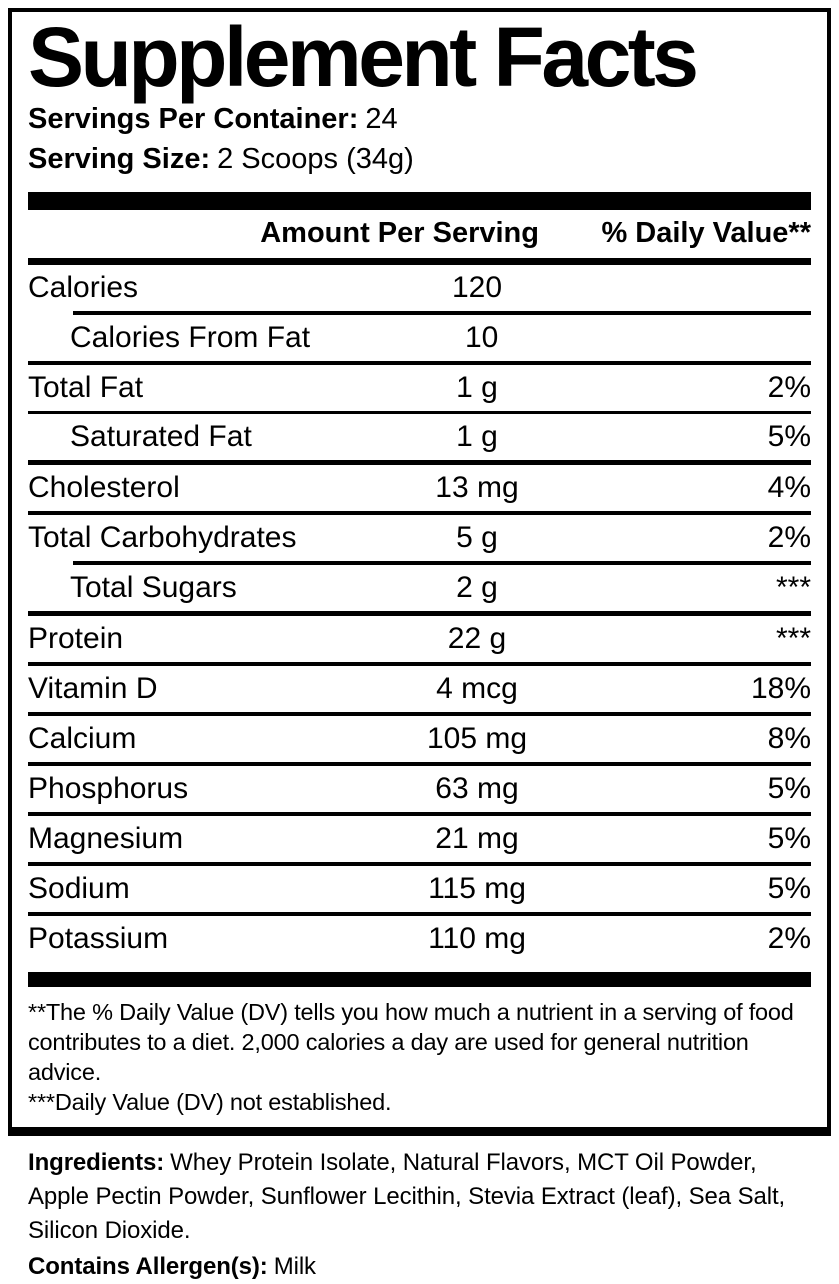  What do you see at coordinates (294, 1266) in the screenshot?
I see `allergen-value: Milk` at bounding box center [294, 1266].